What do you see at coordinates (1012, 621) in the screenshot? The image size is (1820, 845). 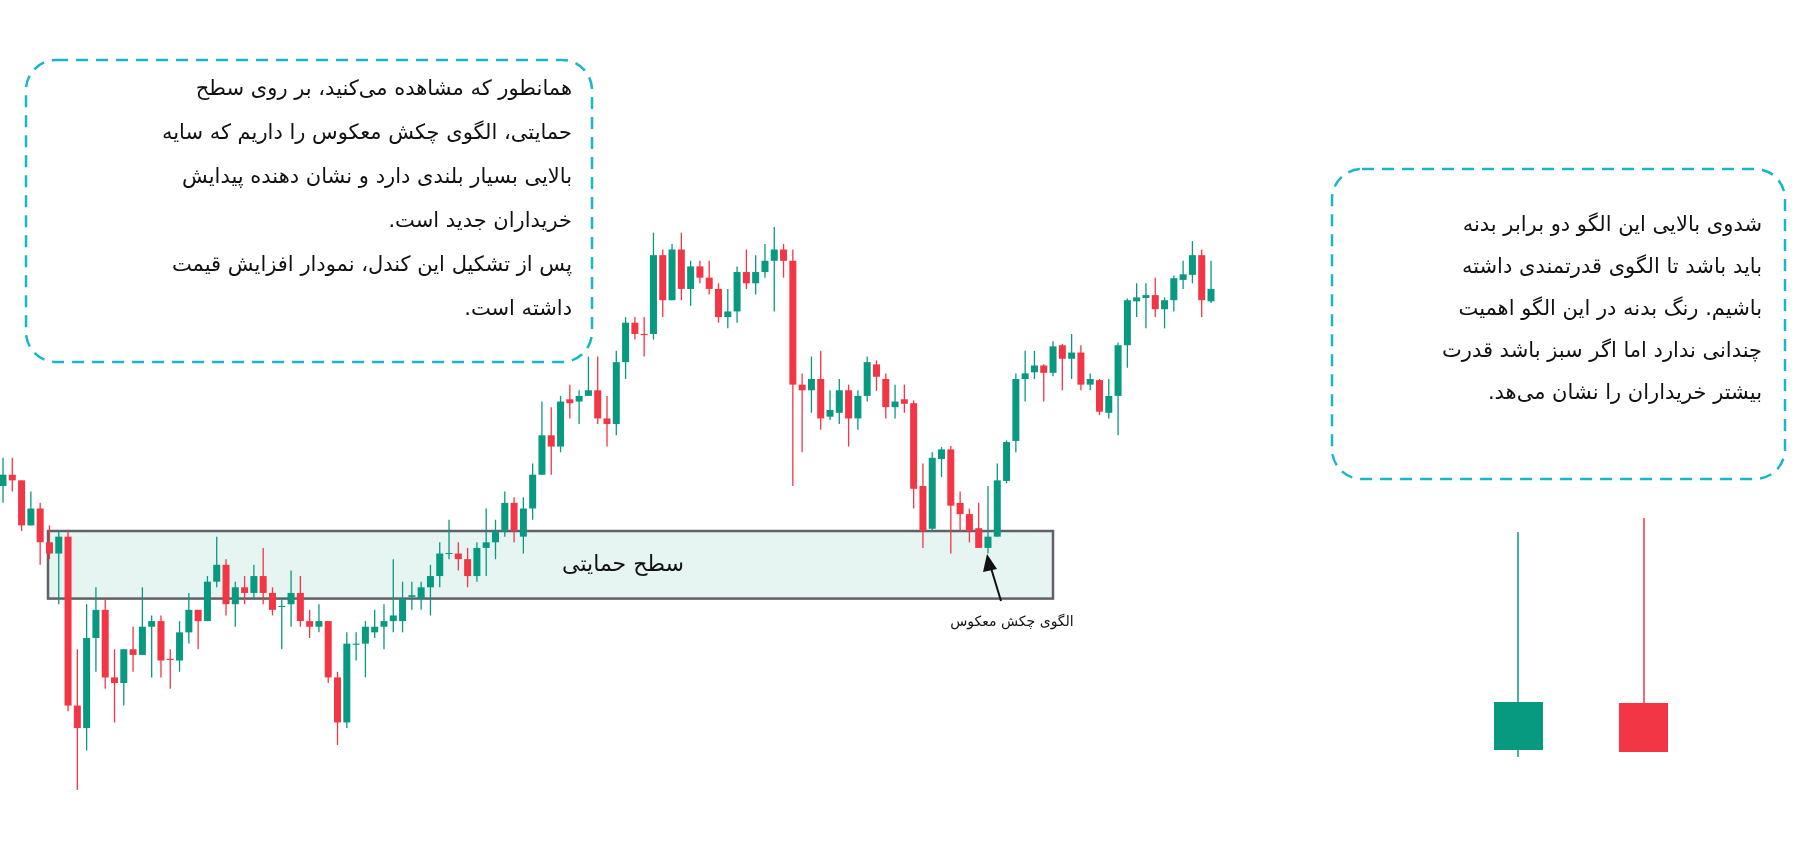 I see `annotation: الگوی چکش معکوس` at bounding box center [1012, 621].